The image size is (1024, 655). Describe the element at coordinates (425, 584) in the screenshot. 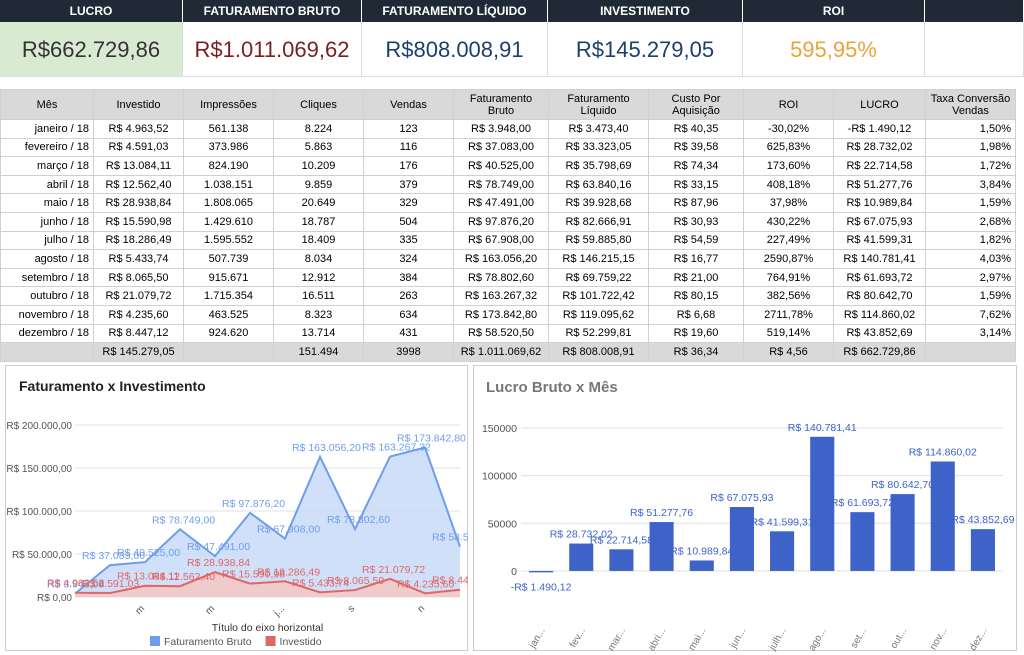

I see `value-label: R$ 4.235,60` at that location.